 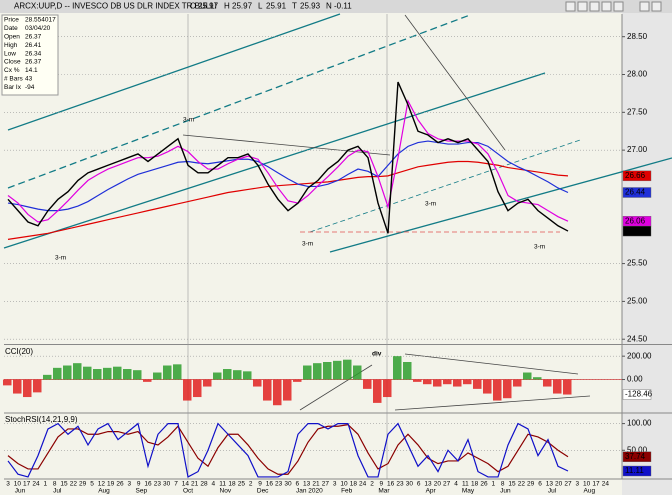 I want to click on info-label: High, so click(x=11, y=45).